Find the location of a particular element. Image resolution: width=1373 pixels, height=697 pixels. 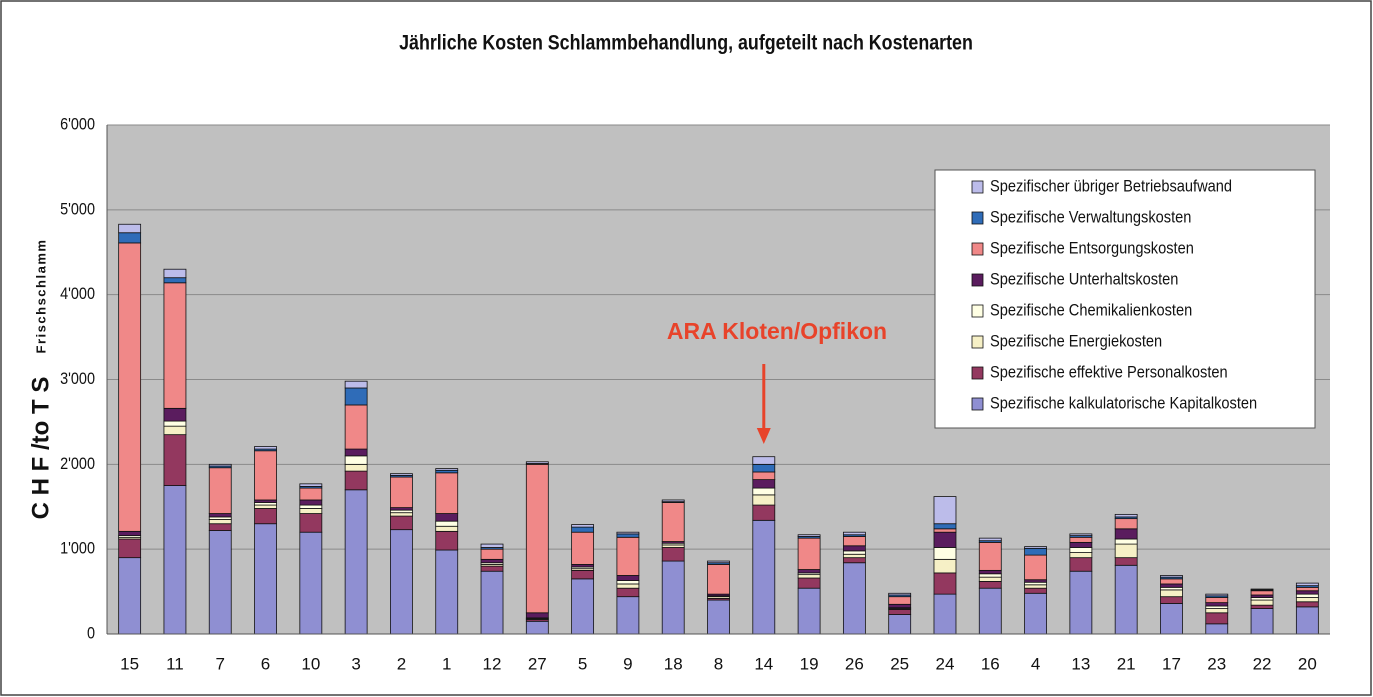

x-tick-label: 5 is located at coordinates (582, 663).